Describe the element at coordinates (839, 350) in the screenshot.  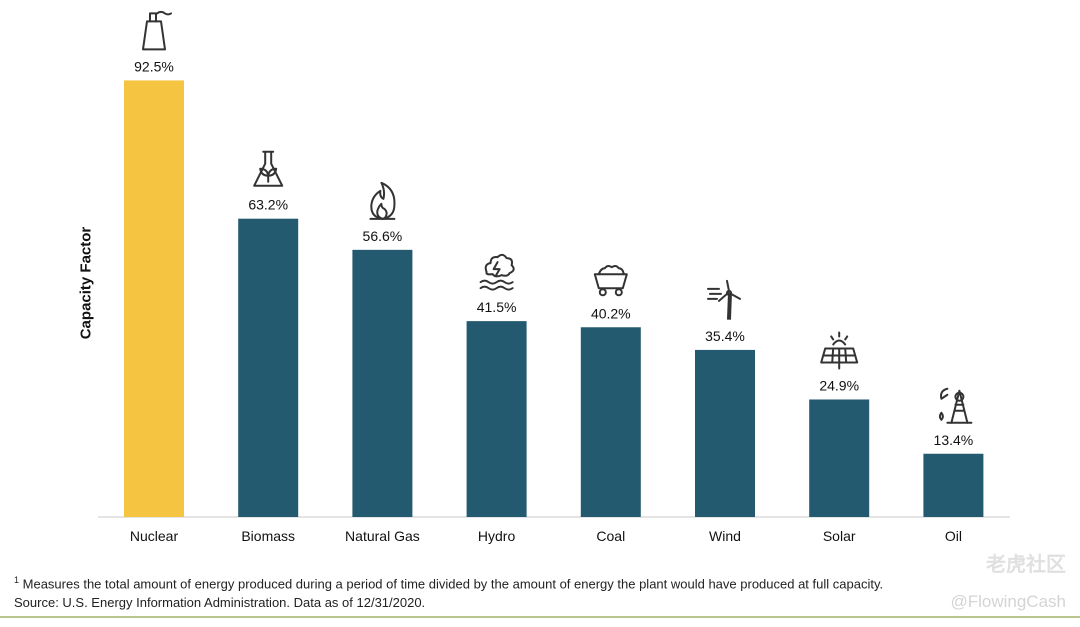
I see `solar-panel-icon` at that location.